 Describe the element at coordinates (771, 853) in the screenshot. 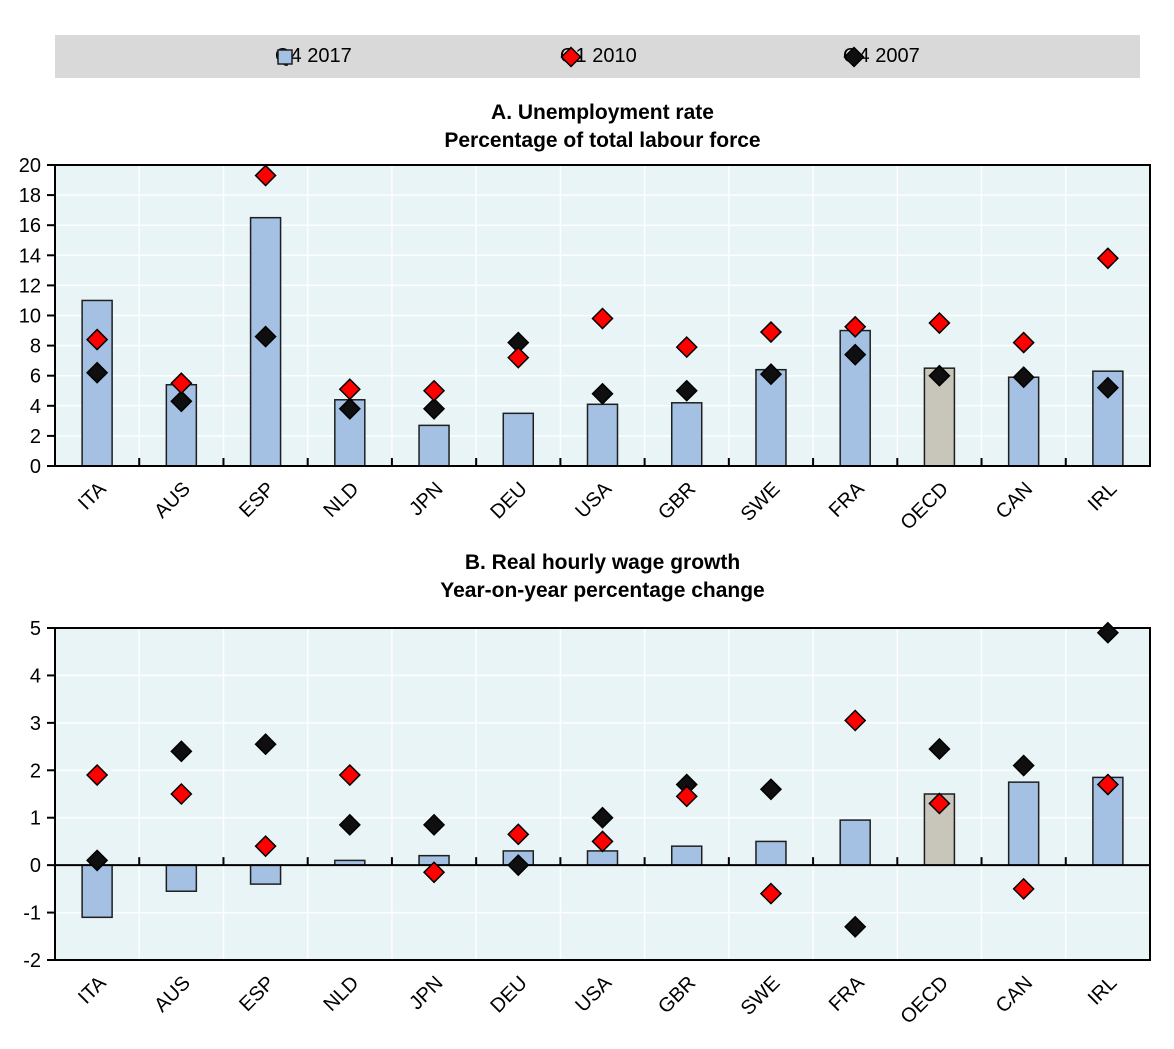

I see `bar-SWE` at that location.